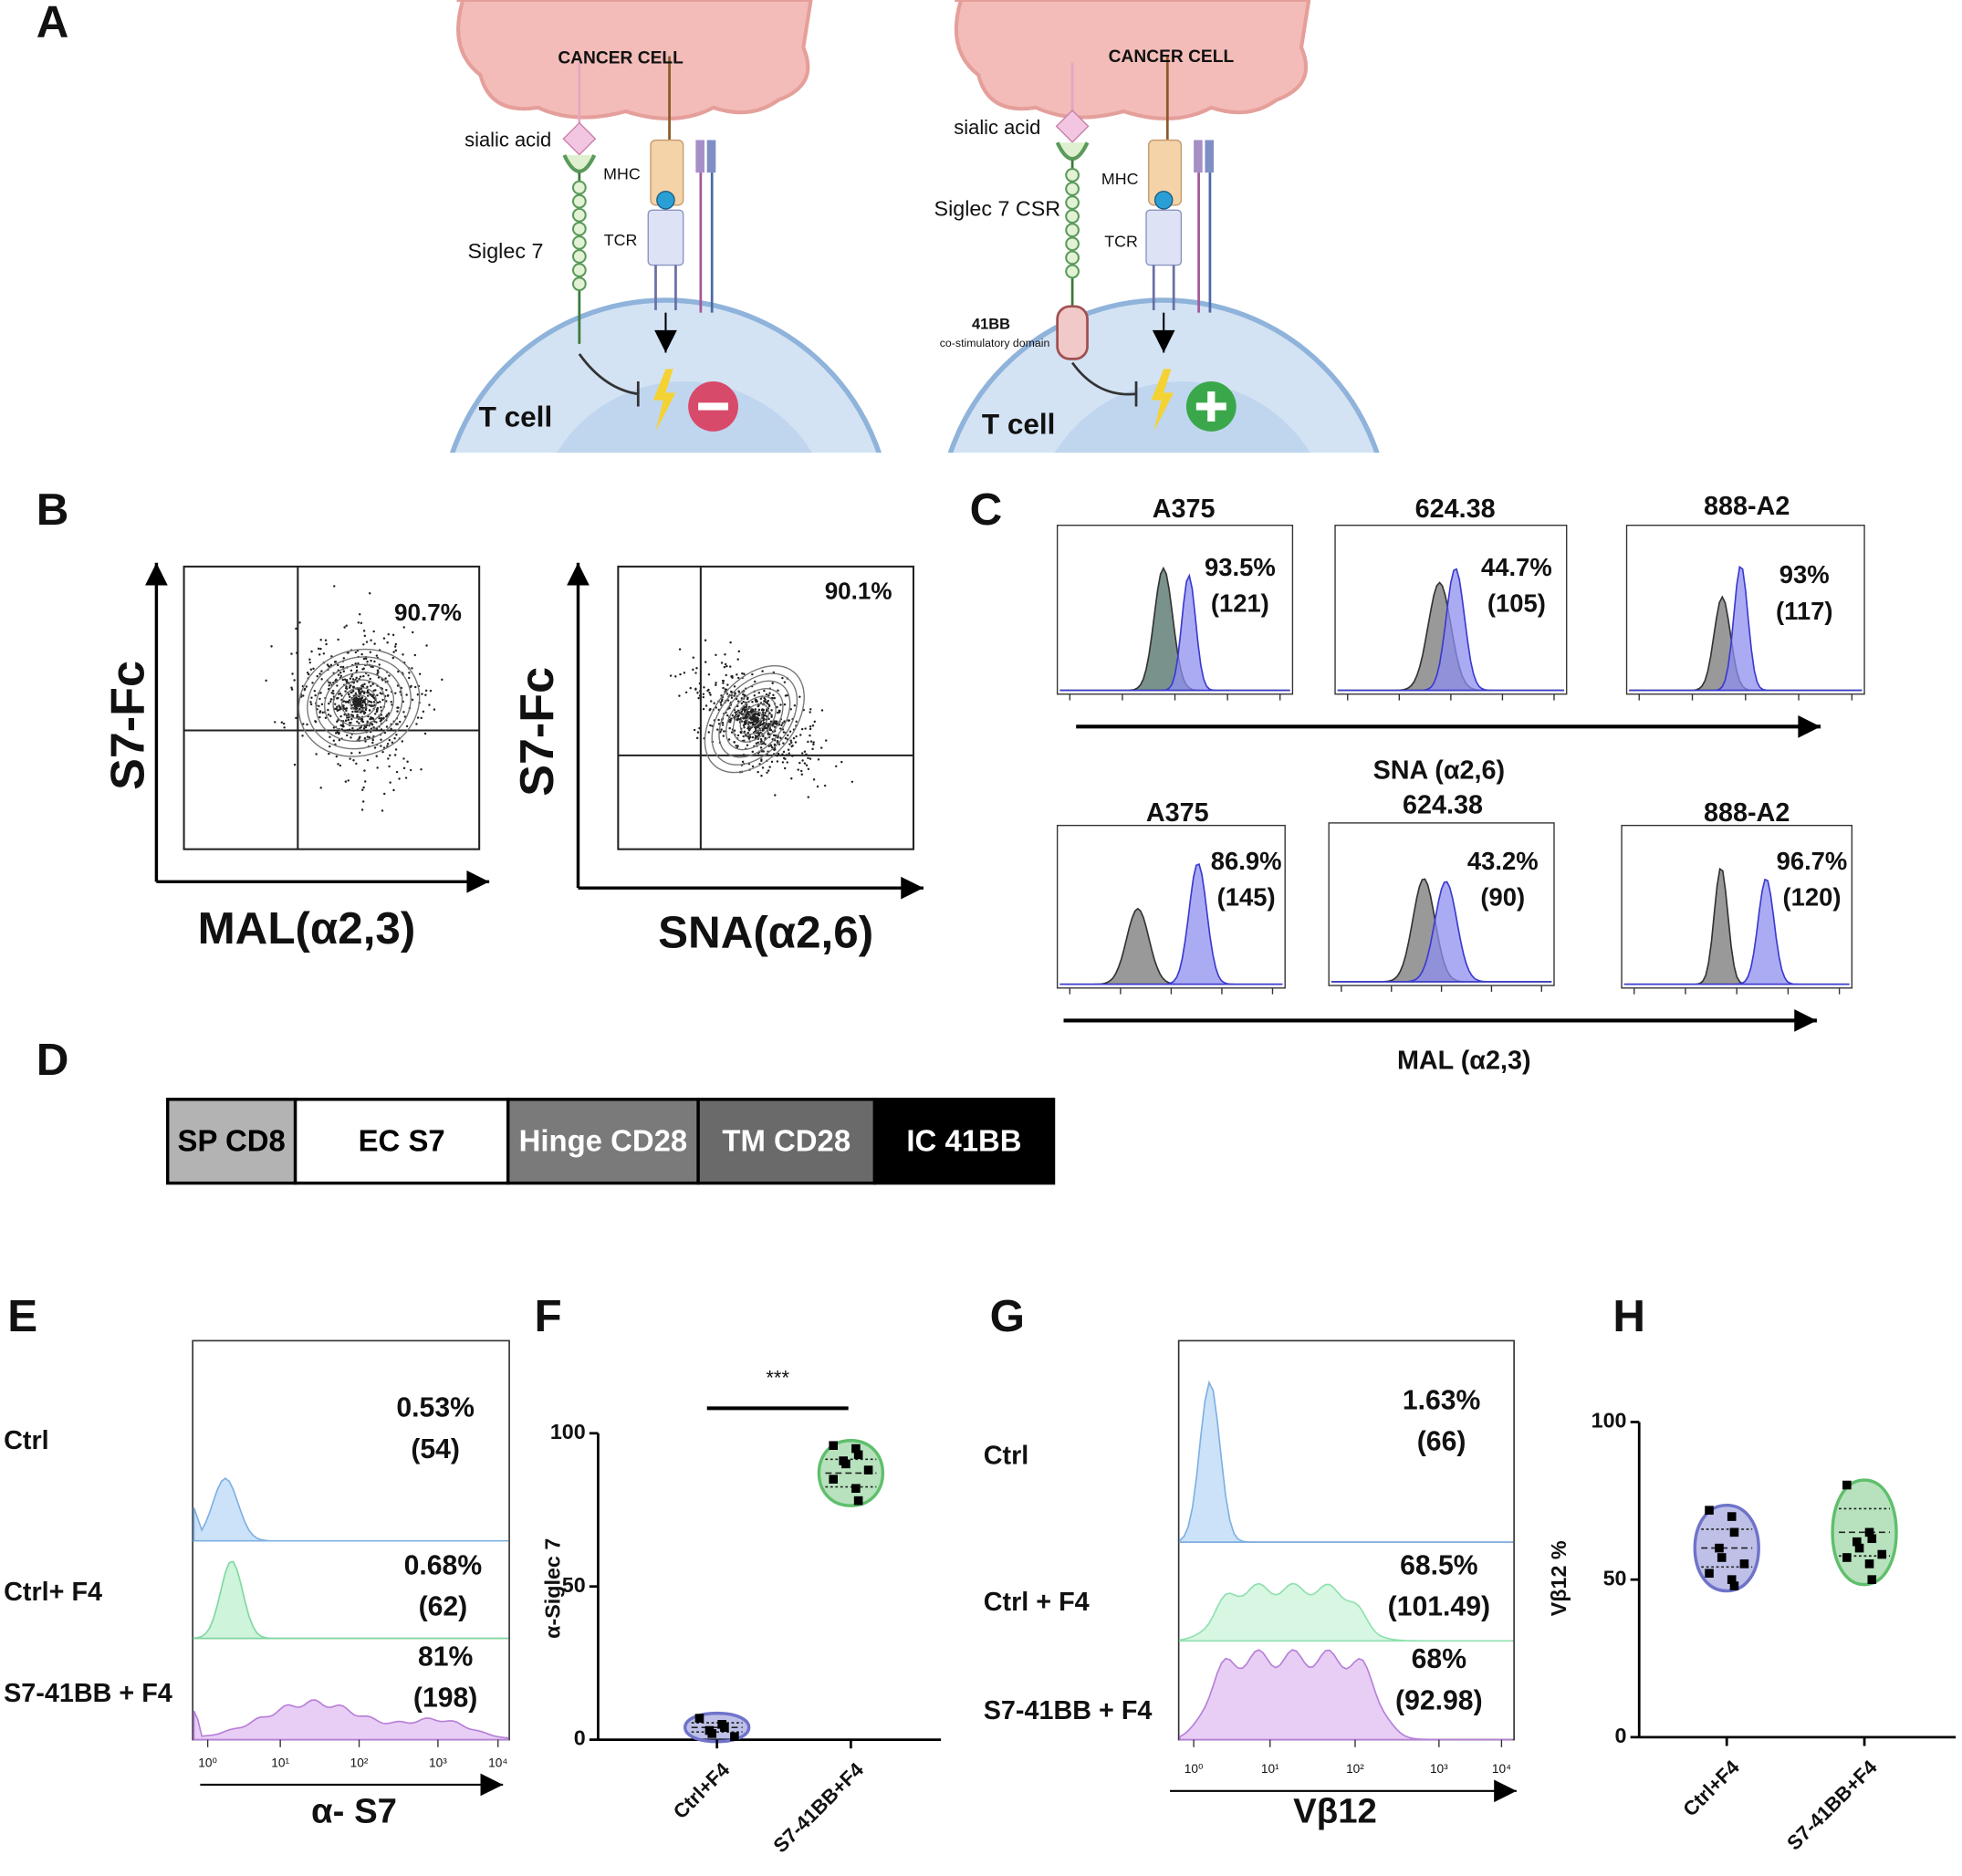 The width and height of the screenshot is (1962, 1876). What do you see at coordinates (53, 24) in the screenshot?
I see `panel-letter: A` at bounding box center [53, 24].